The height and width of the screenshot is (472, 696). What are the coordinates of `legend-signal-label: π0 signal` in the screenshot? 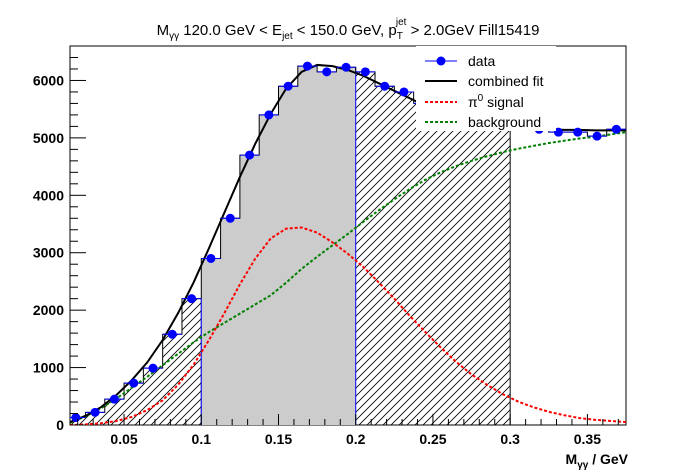 It's located at (496, 101).